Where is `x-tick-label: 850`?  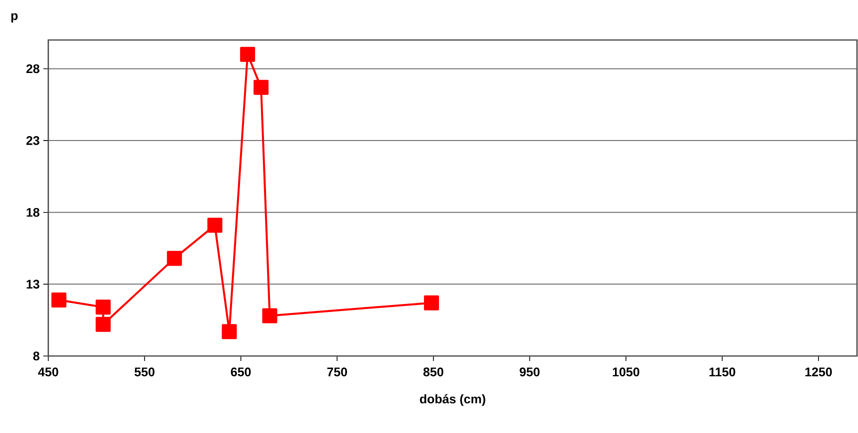
x-tick-label: 850 is located at coordinates (433, 372).